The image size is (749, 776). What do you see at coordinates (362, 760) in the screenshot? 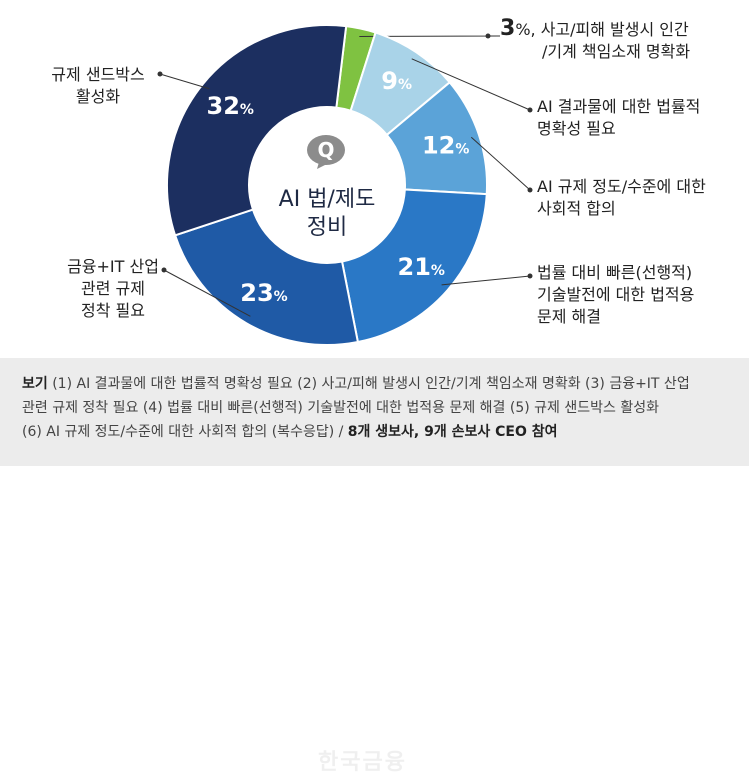
I see `watermark: 한국금융` at bounding box center [362, 760].